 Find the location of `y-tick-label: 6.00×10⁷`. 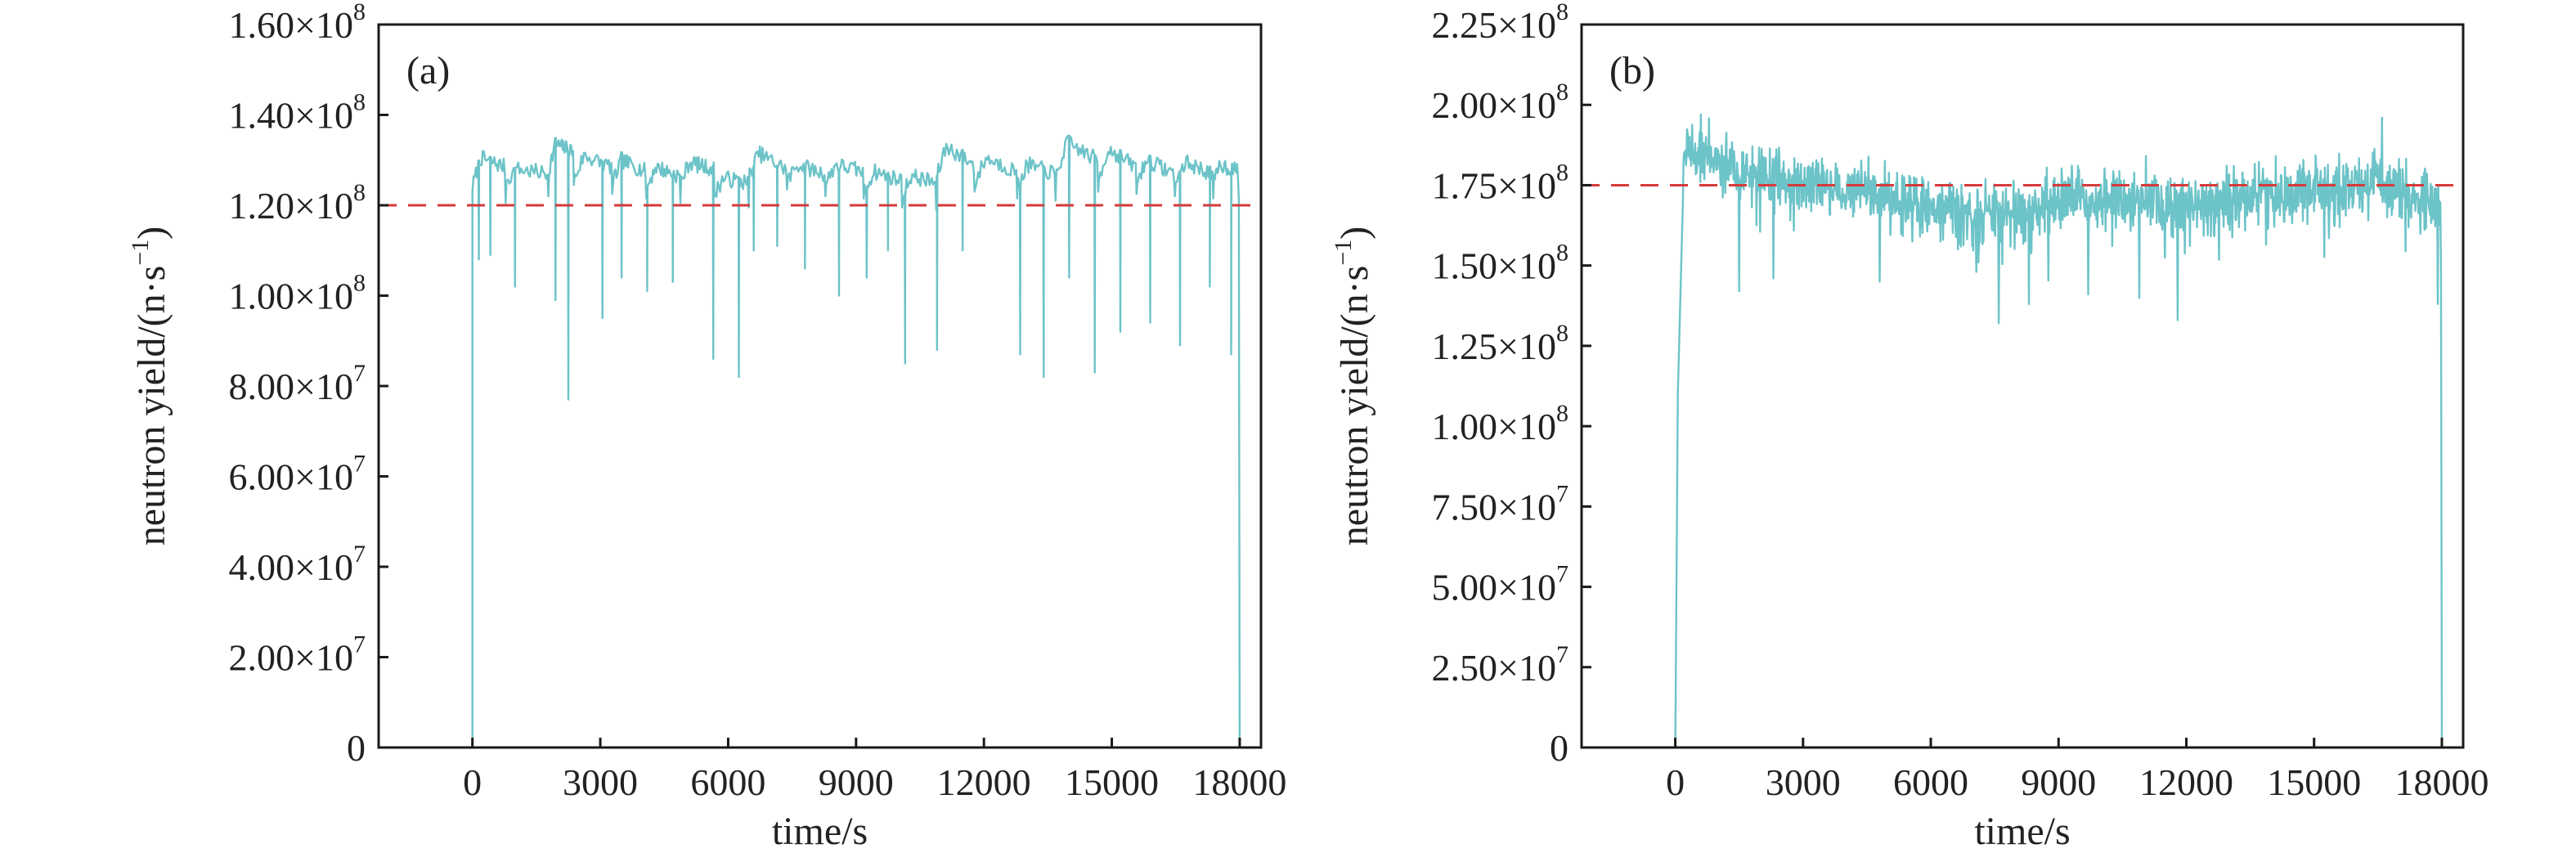

y-tick-label: 6.00×10⁷ is located at coordinates (297, 475).